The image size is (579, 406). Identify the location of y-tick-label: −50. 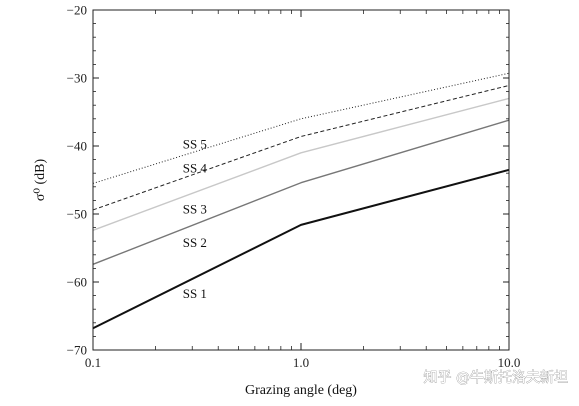
(77, 214).